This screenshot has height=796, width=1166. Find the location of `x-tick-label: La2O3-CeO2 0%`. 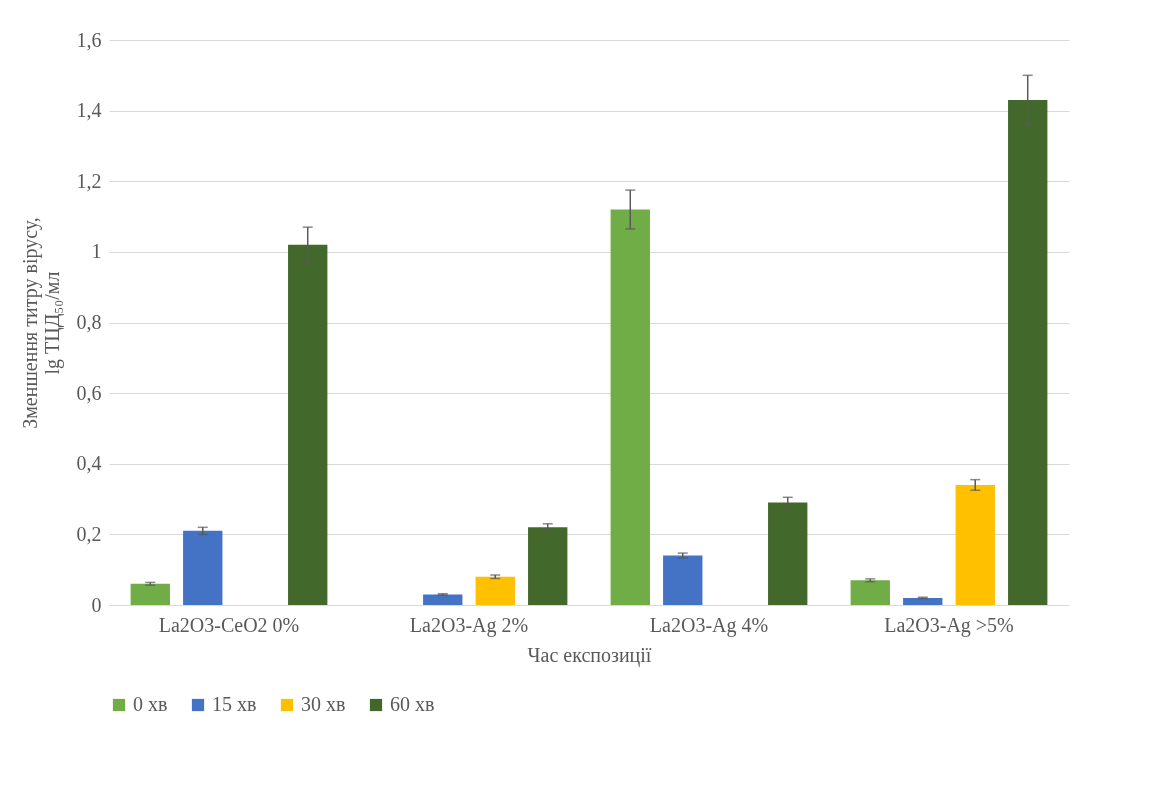

x-tick-label: La2O3-CeO2 0% is located at coordinates (229, 624).